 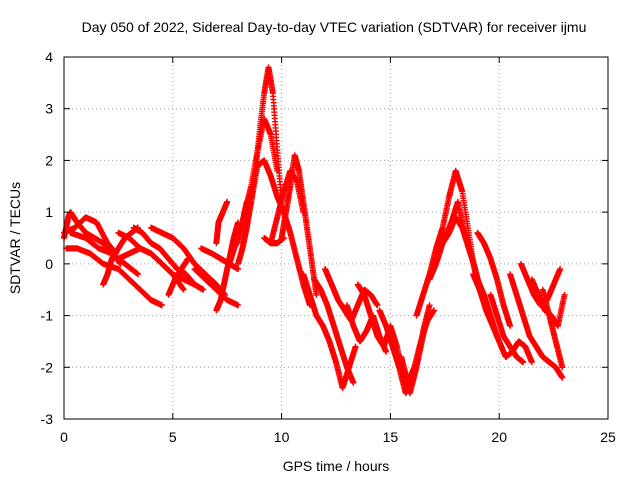 What do you see at coordinates (282, 437) in the screenshot?
I see `x-tick-label: 10` at bounding box center [282, 437].